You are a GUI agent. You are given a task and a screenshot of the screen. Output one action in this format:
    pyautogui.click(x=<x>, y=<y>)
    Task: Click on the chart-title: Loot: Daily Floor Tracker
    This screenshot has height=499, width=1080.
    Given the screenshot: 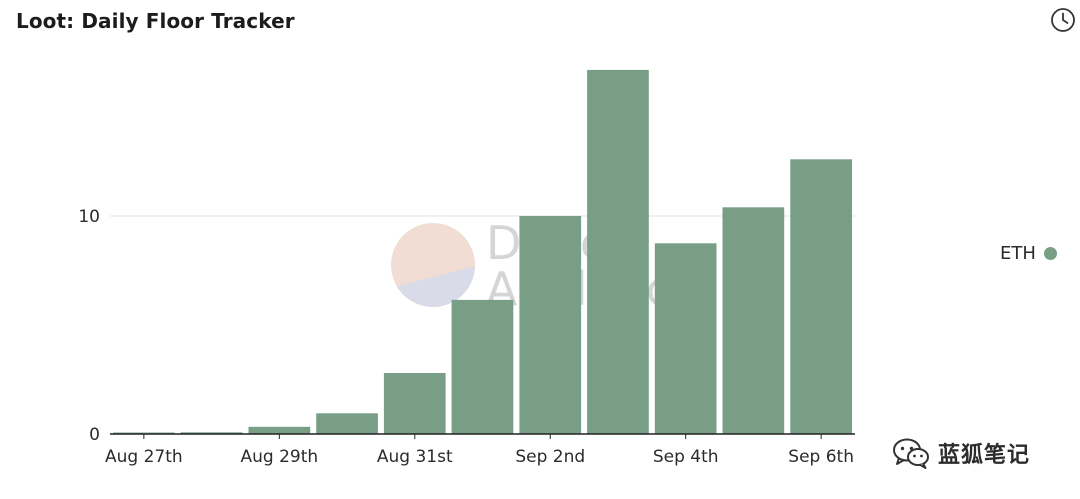 What is the action you would take?
    pyautogui.click(x=155, y=21)
    